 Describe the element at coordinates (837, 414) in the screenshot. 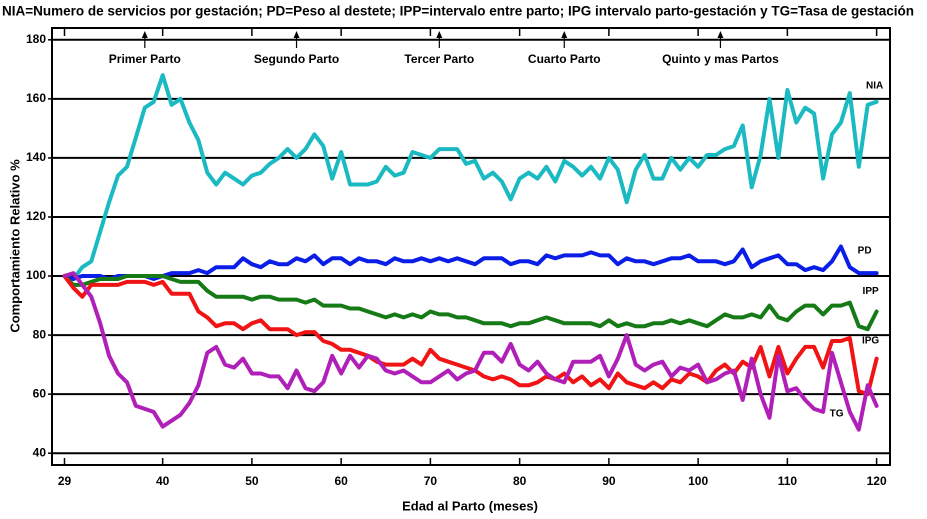

I see `series-label: TG` at that location.